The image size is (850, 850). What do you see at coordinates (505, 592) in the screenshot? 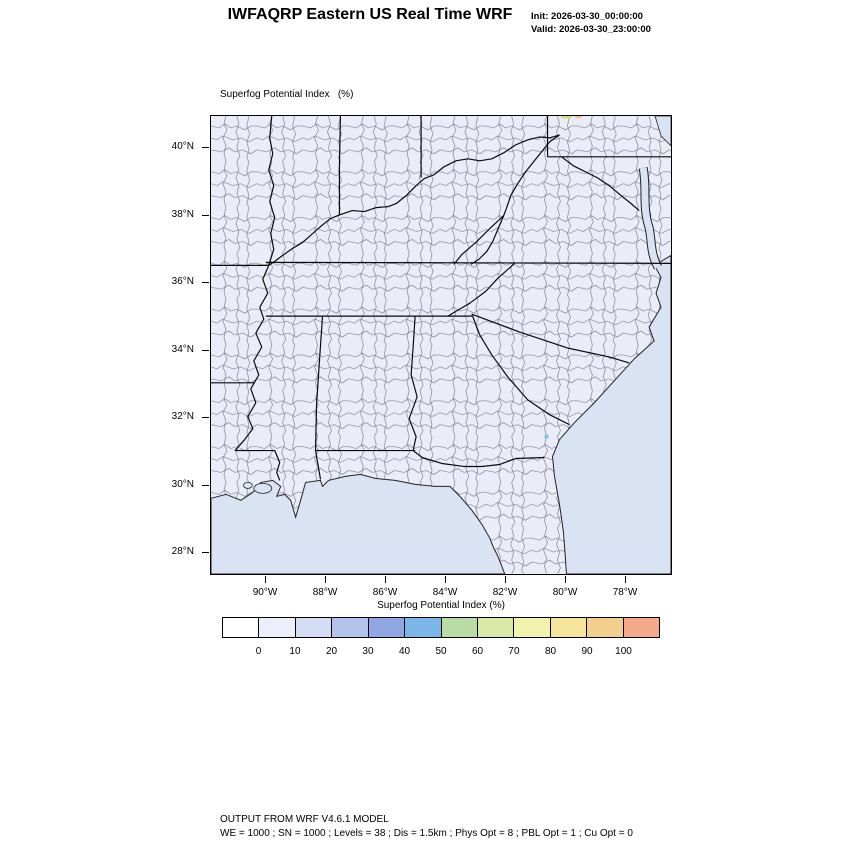
I see `lon-tick-label: 82°W` at bounding box center [505, 592].